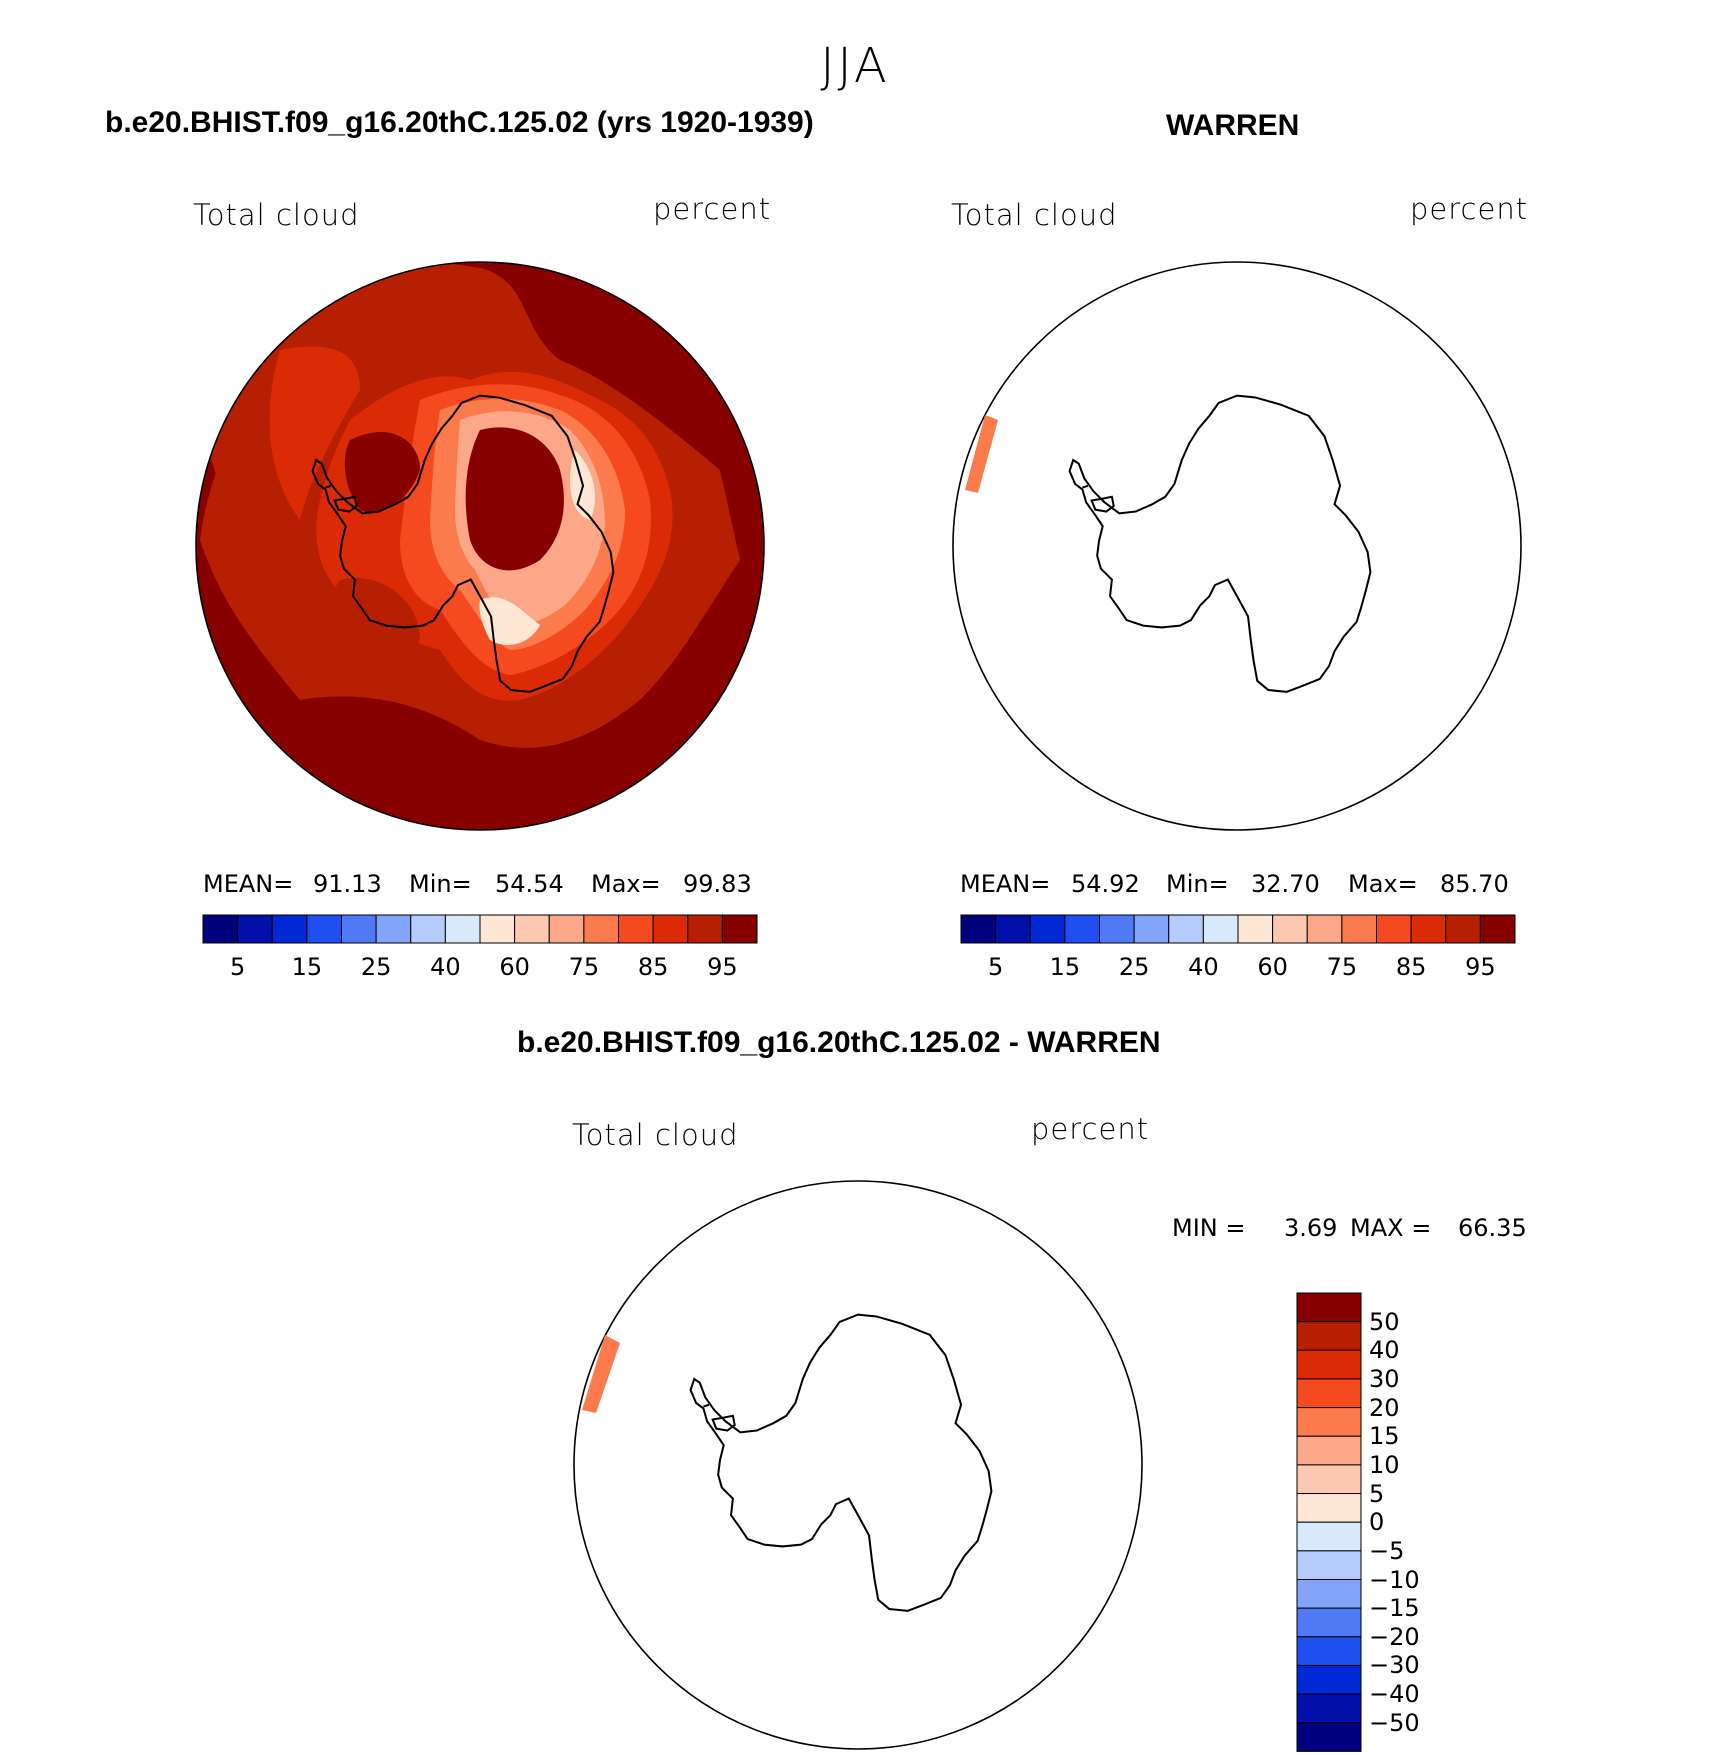 This screenshot has width=1710, height=1755. Describe the element at coordinates (1311, 1228) in the screenshot. I see `panel3-min-value: 3.69` at that location.